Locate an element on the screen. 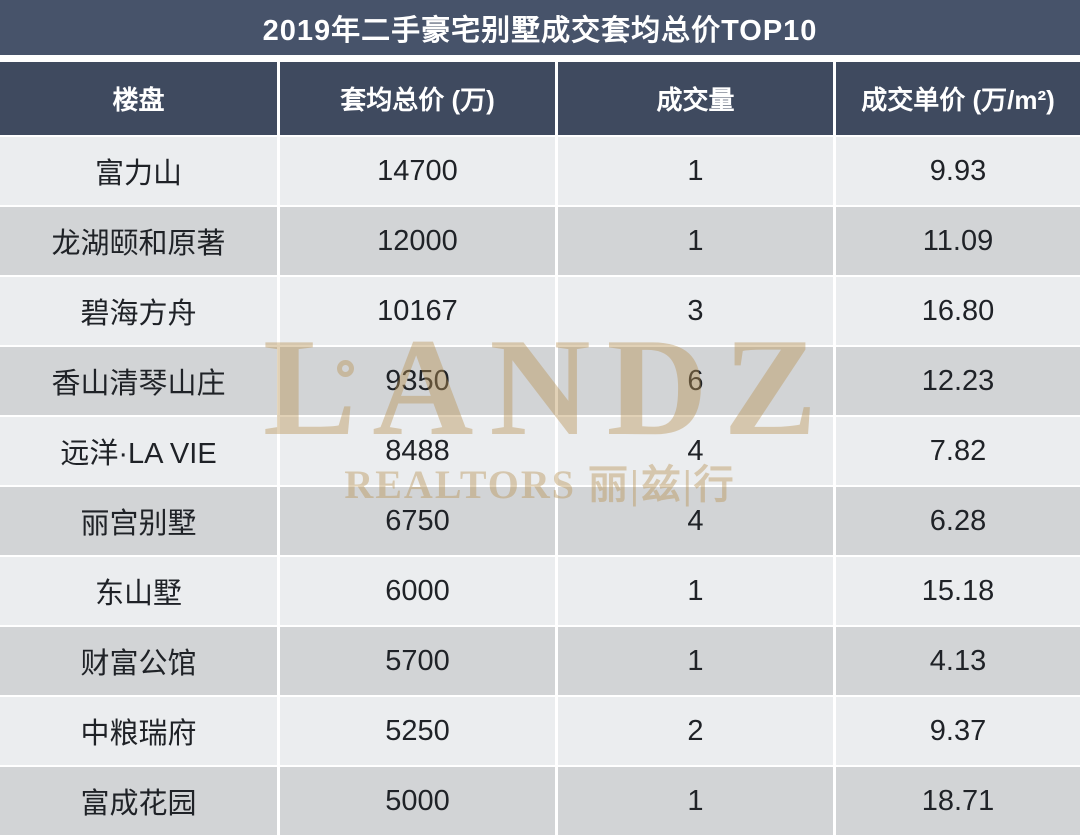 The width and height of the screenshot is (1080, 838). table-row: 中粮瑞府 5250 2 9.37 is located at coordinates (540, 731).